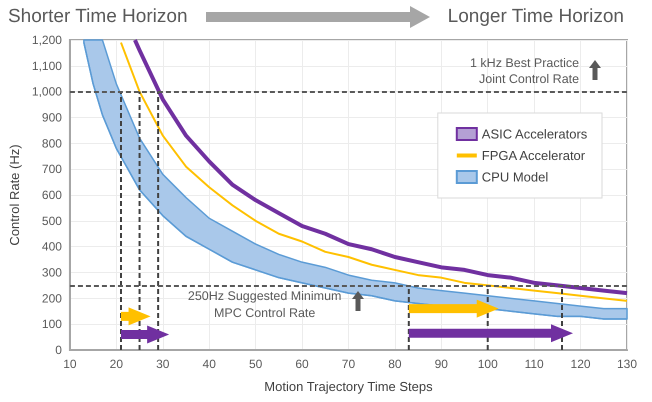  I want to click on y-tick-label: 400, so click(52, 247).